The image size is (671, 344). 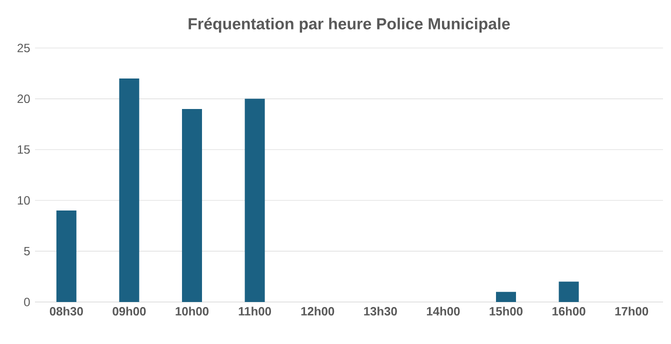 What do you see at coordinates (349, 25) in the screenshot?
I see `chart-title: Fréquentation par heure Police Municipale` at bounding box center [349, 25].